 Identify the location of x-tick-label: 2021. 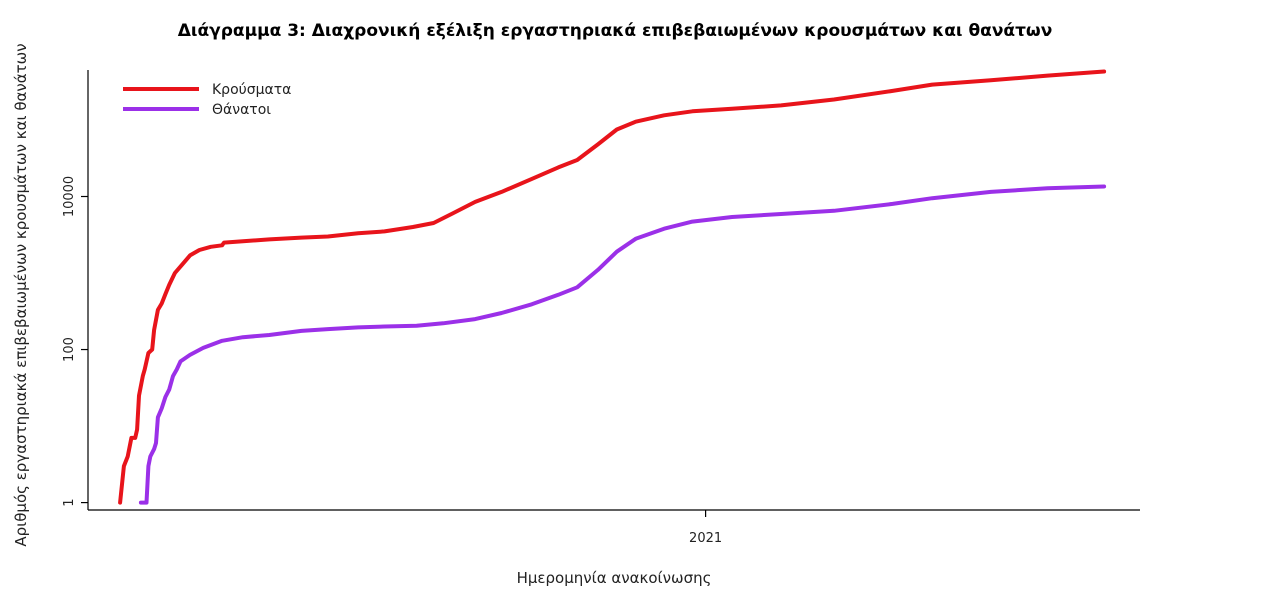
(705, 538).